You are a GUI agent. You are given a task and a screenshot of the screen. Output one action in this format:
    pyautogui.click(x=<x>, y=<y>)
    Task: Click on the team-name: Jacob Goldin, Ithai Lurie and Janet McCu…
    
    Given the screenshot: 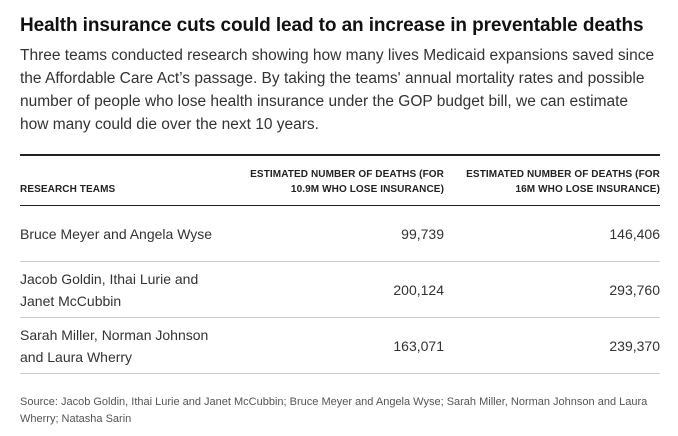 What is the action you would take?
    pyautogui.click(x=109, y=289)
    